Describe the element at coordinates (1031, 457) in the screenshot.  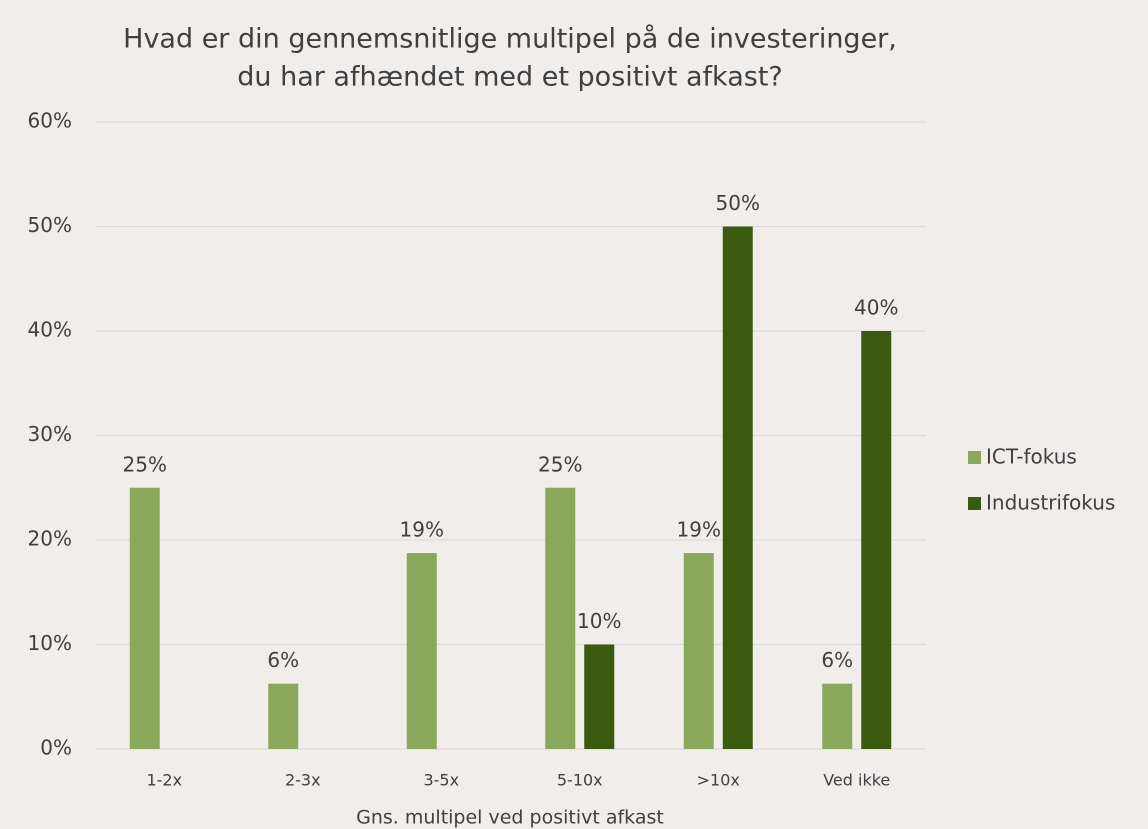
I see `legend-label: ICT-fokus` at that location.